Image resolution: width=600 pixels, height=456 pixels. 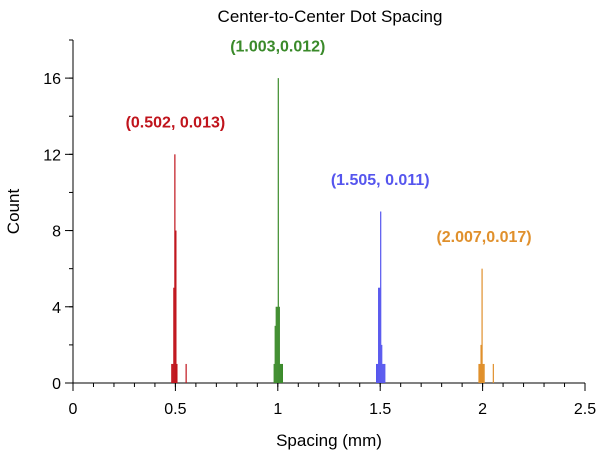 What do you see at coordinates (482, 409) in the screenshot?
I see `x-tick-label: 2` at bounding box center [482, 409].